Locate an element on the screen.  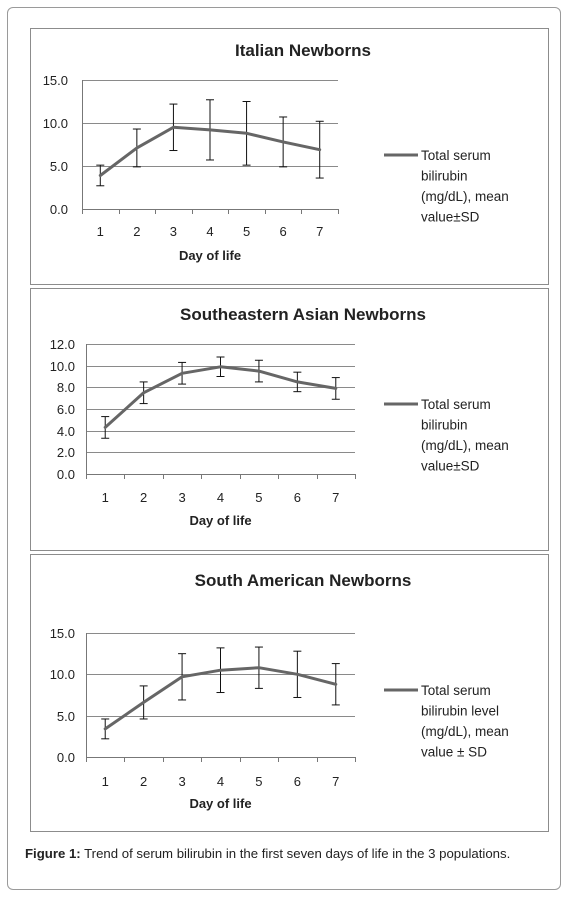
y-tick-label: 4.0 is located at coordinates (66, 431).